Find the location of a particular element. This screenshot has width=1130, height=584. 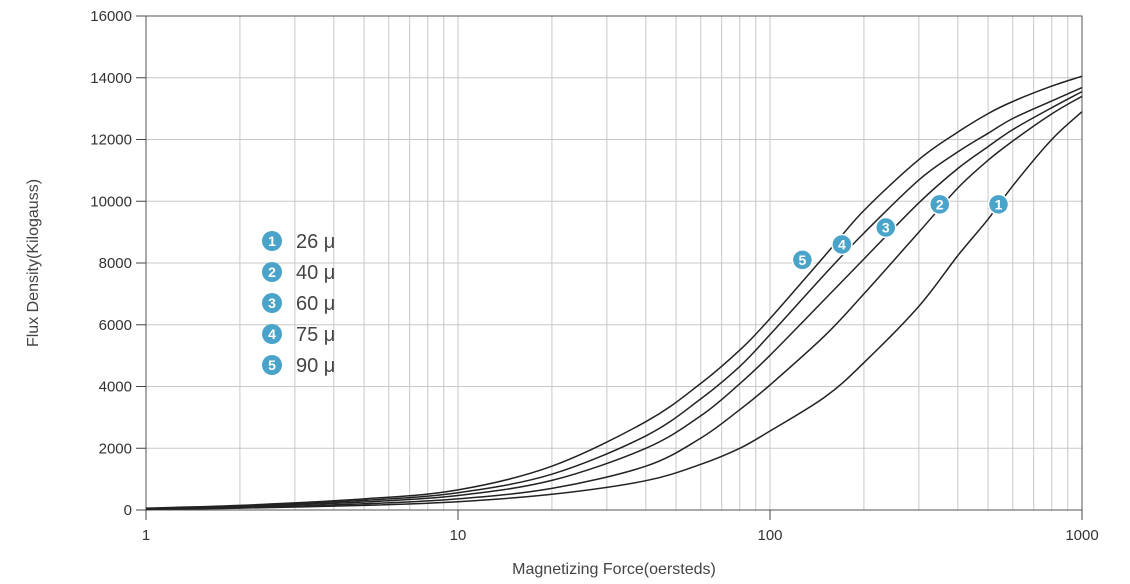

y-tick-label: 6000 is located at coordinates (115, 325).